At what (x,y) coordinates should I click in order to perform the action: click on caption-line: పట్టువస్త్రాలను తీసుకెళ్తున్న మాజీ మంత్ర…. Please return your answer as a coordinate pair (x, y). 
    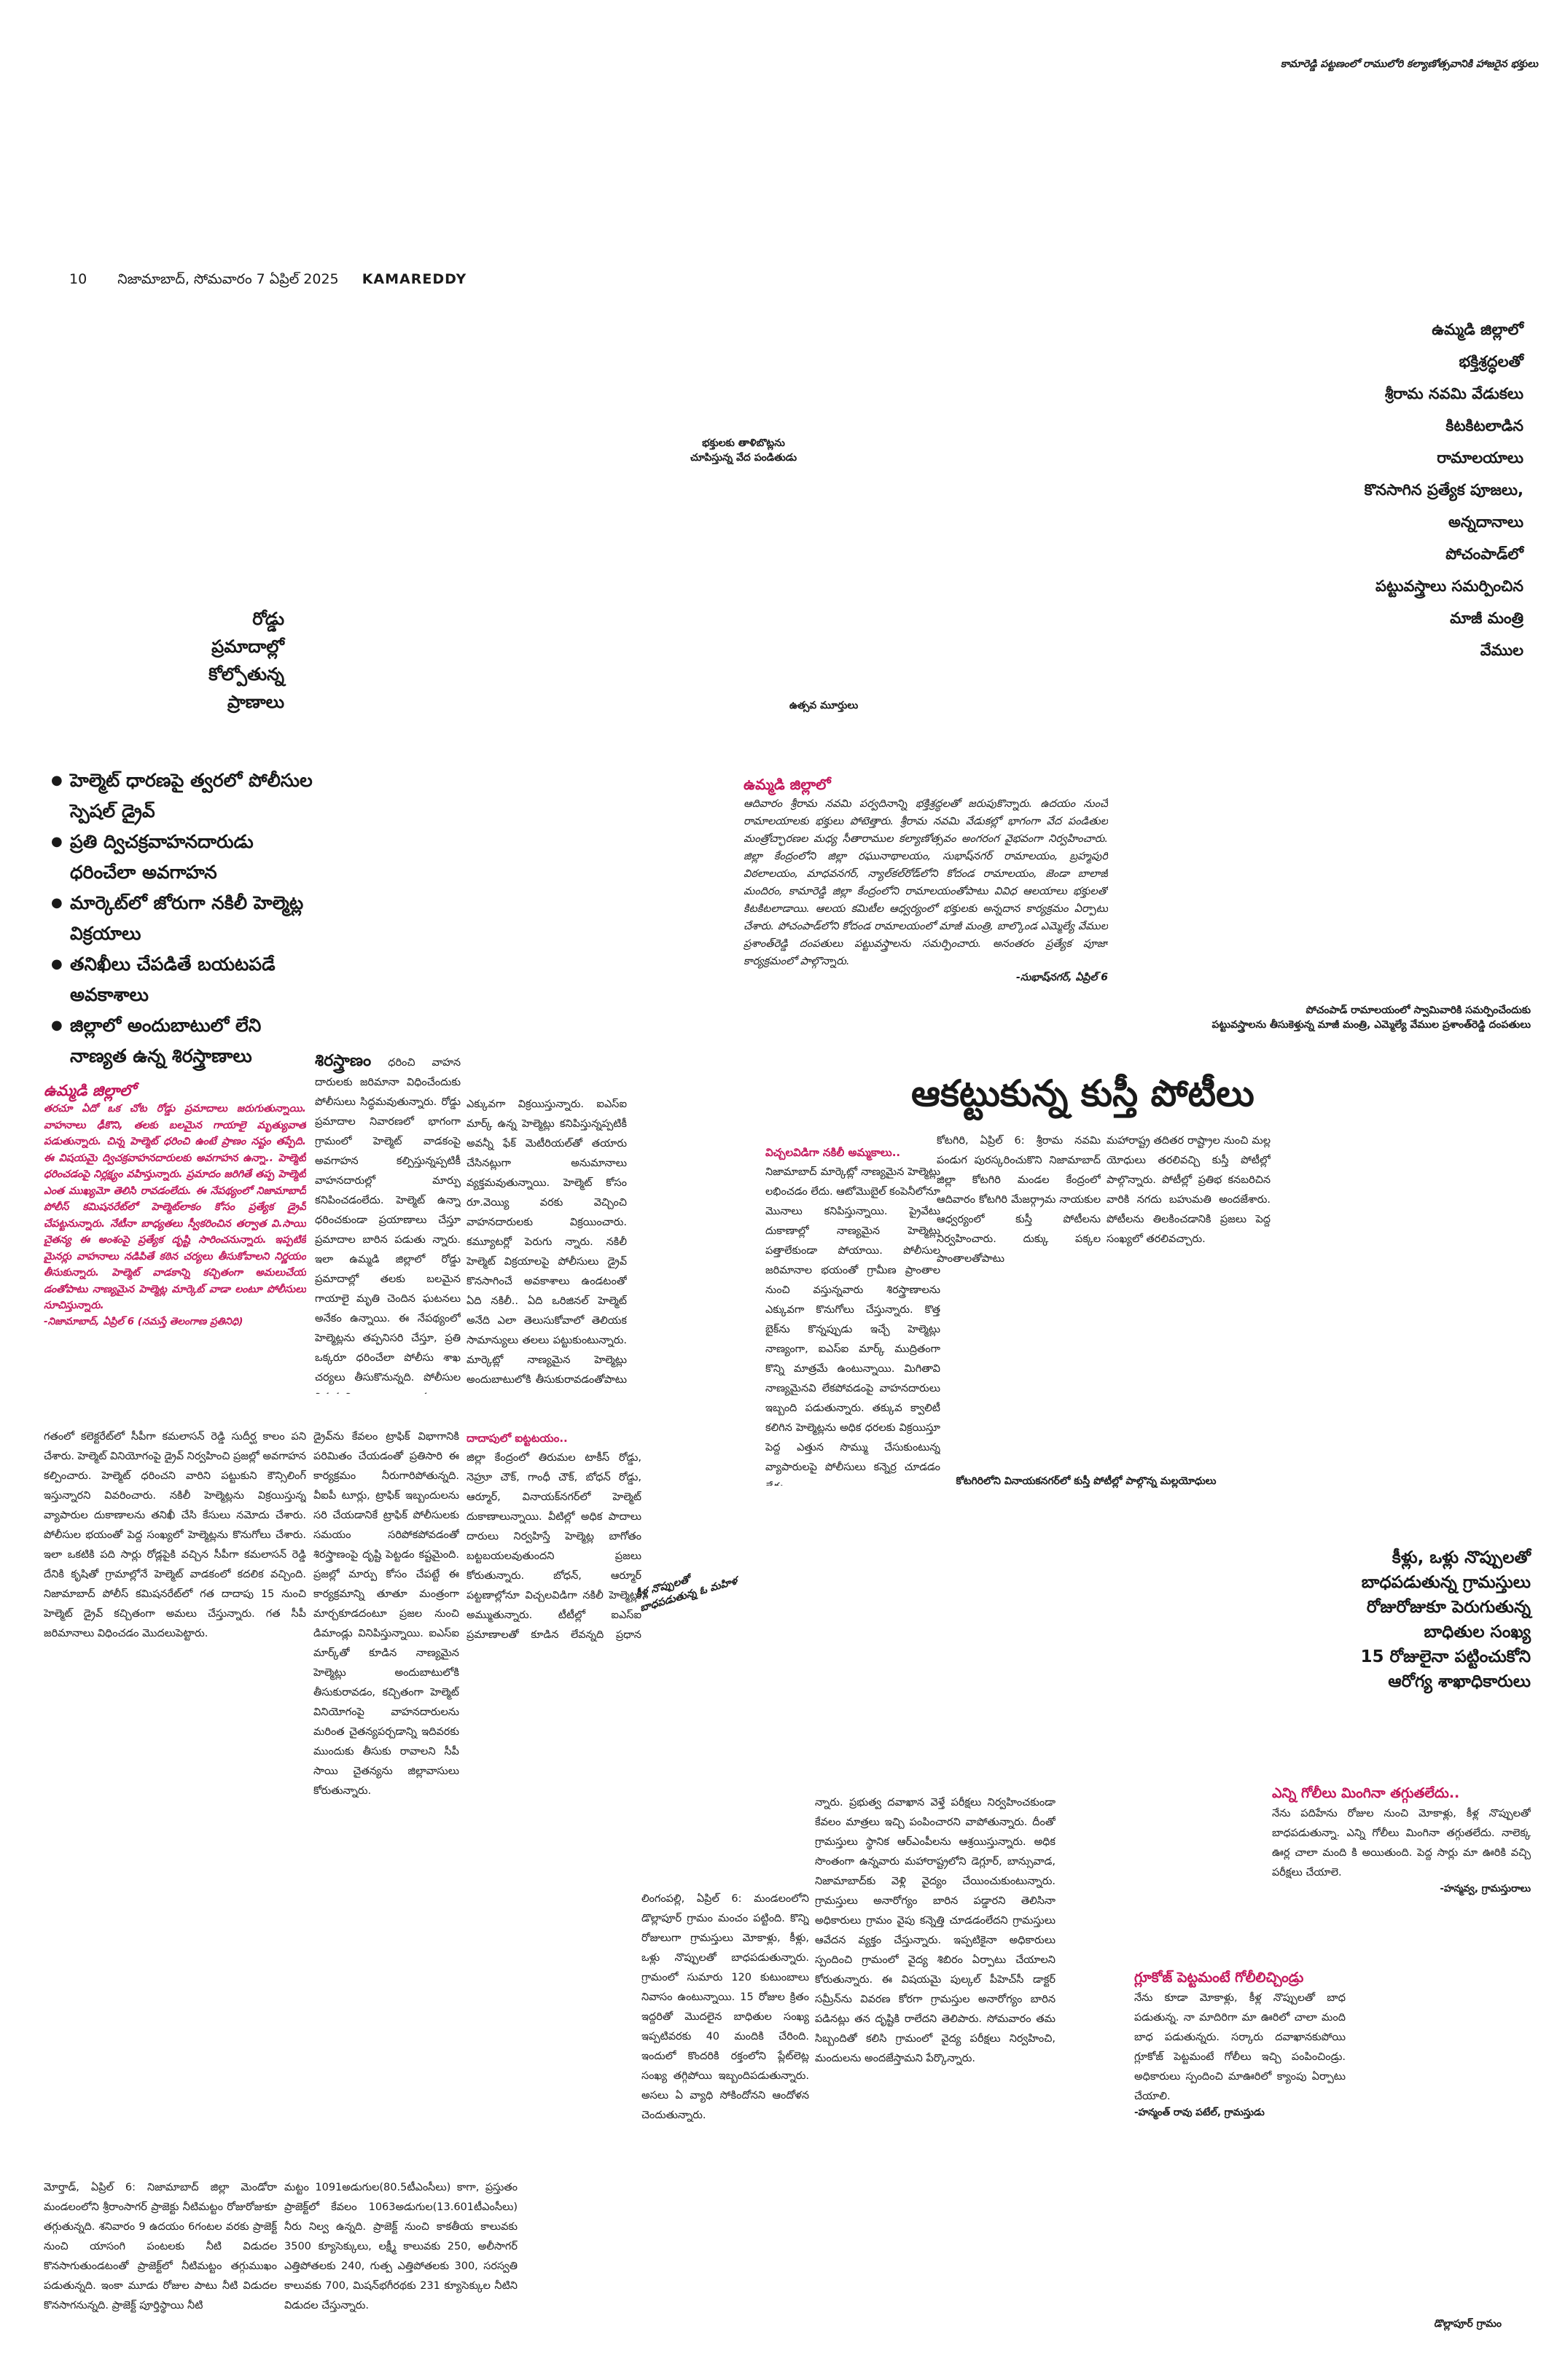
    Looking at the image, I should click on (1371, 1025).